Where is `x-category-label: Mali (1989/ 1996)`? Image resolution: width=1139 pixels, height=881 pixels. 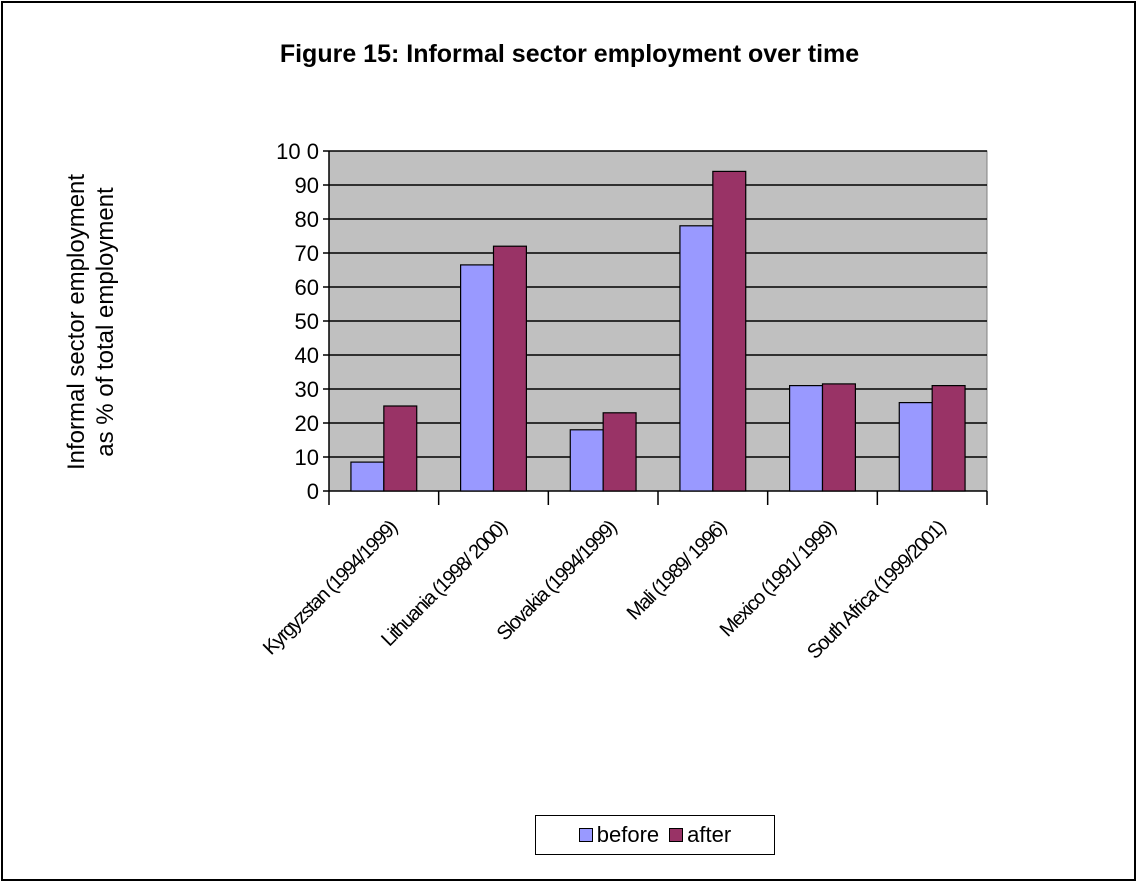 x-category-label: Mali (1989/ 1996) is located at coordinates (677, 570).